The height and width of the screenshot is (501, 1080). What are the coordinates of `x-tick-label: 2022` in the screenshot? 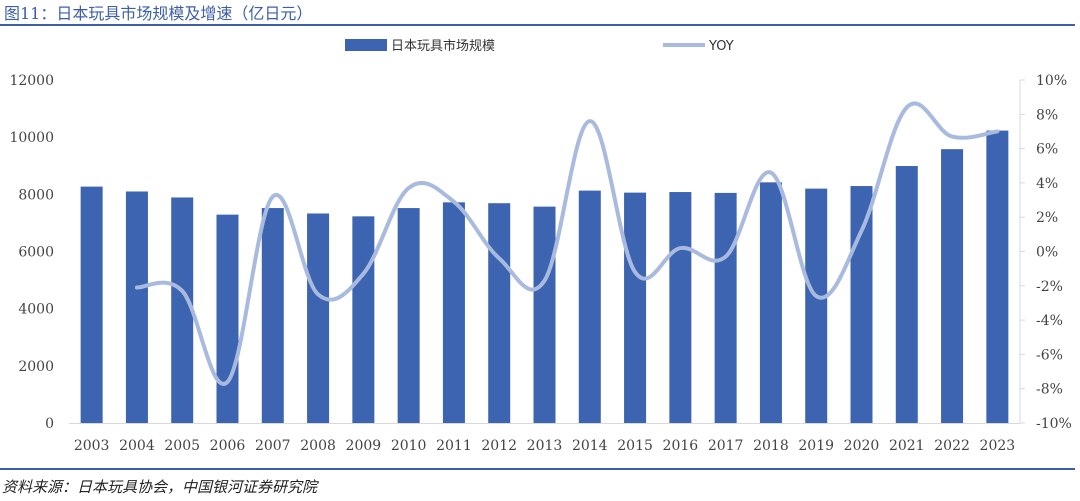 It's located at (952, 446).